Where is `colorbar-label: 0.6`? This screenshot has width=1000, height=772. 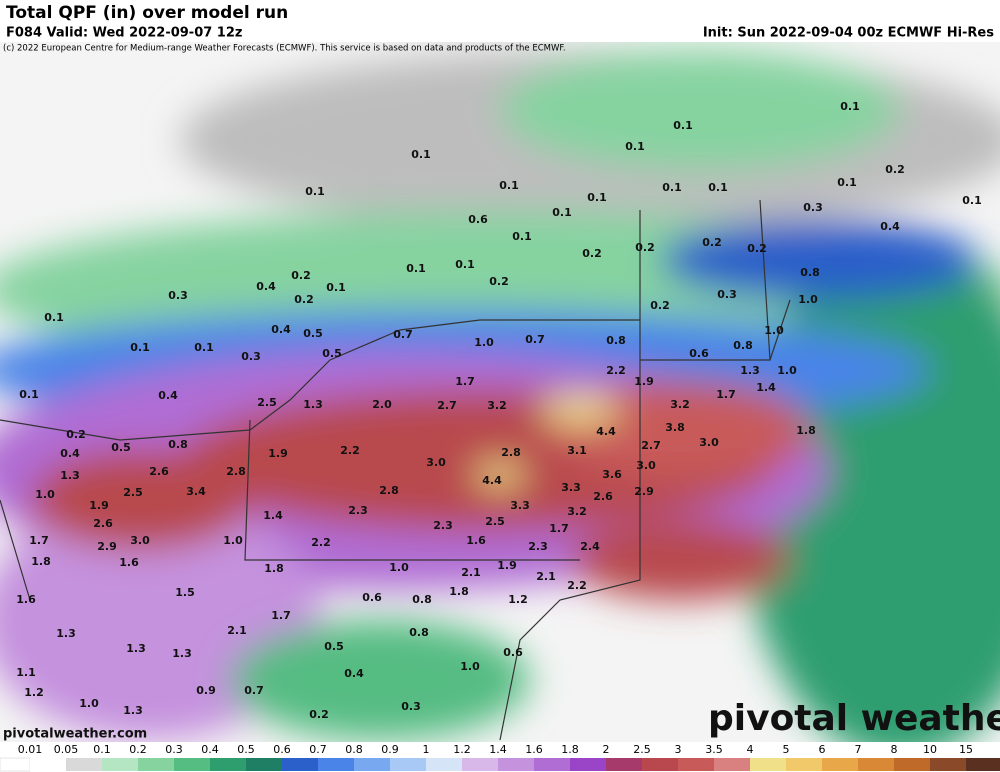
colorbar-label: 0.6 is located at coordinates (282, 749).